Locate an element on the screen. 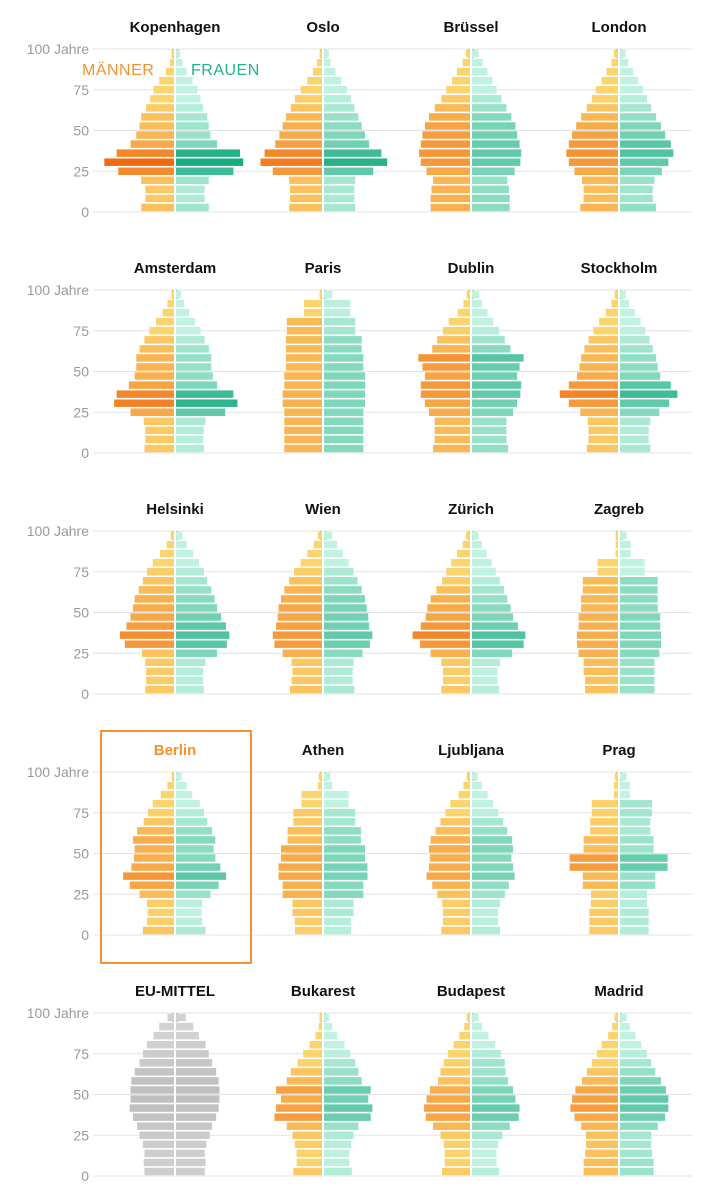 The width and height of the screenshot is (719, 1200). pyramid-prag: Prag is located at coordinates (618, 838).